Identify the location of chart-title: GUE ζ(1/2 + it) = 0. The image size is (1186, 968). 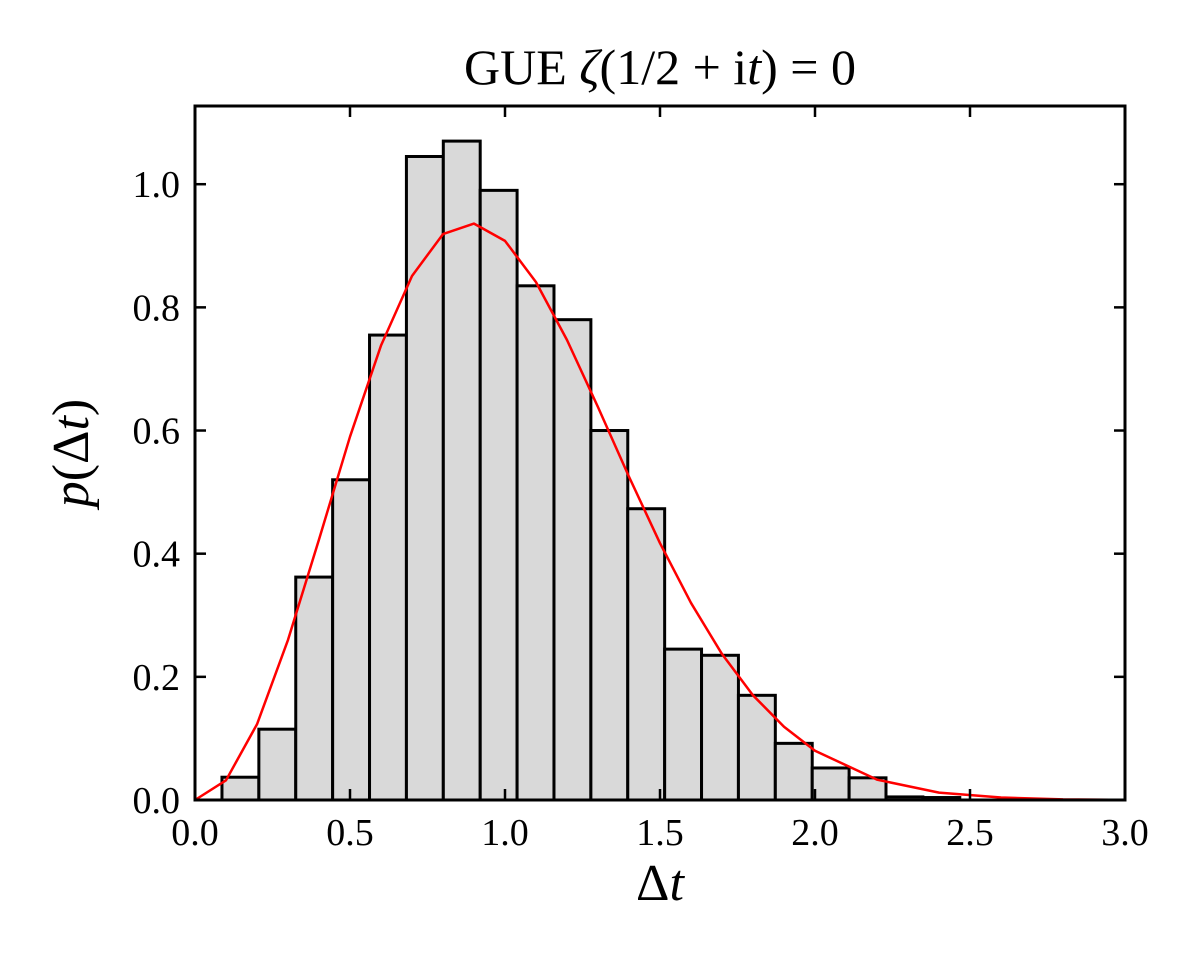
(660, 67).